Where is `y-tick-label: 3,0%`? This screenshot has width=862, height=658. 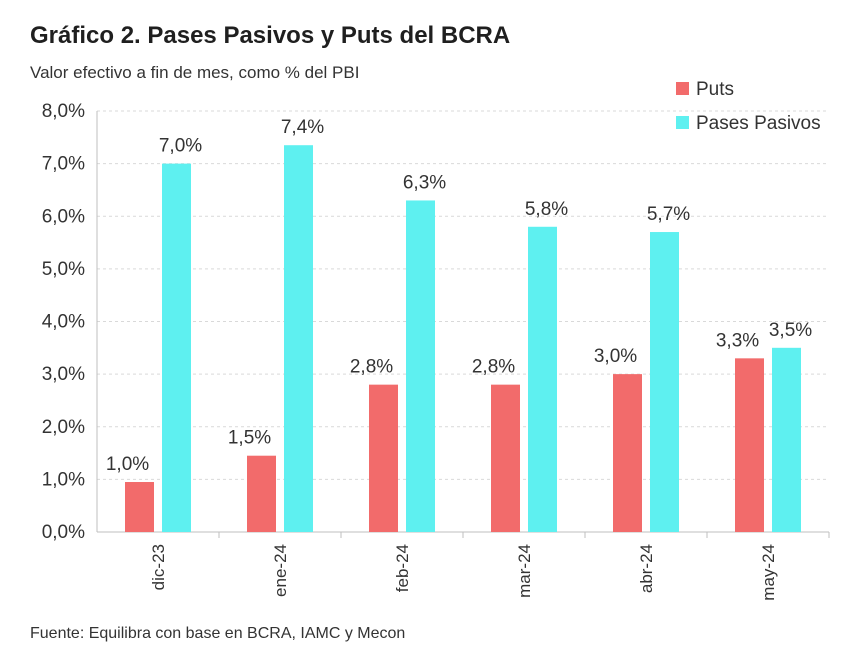
y-tick-label: 3,0% is located at coordinates (63, 374).